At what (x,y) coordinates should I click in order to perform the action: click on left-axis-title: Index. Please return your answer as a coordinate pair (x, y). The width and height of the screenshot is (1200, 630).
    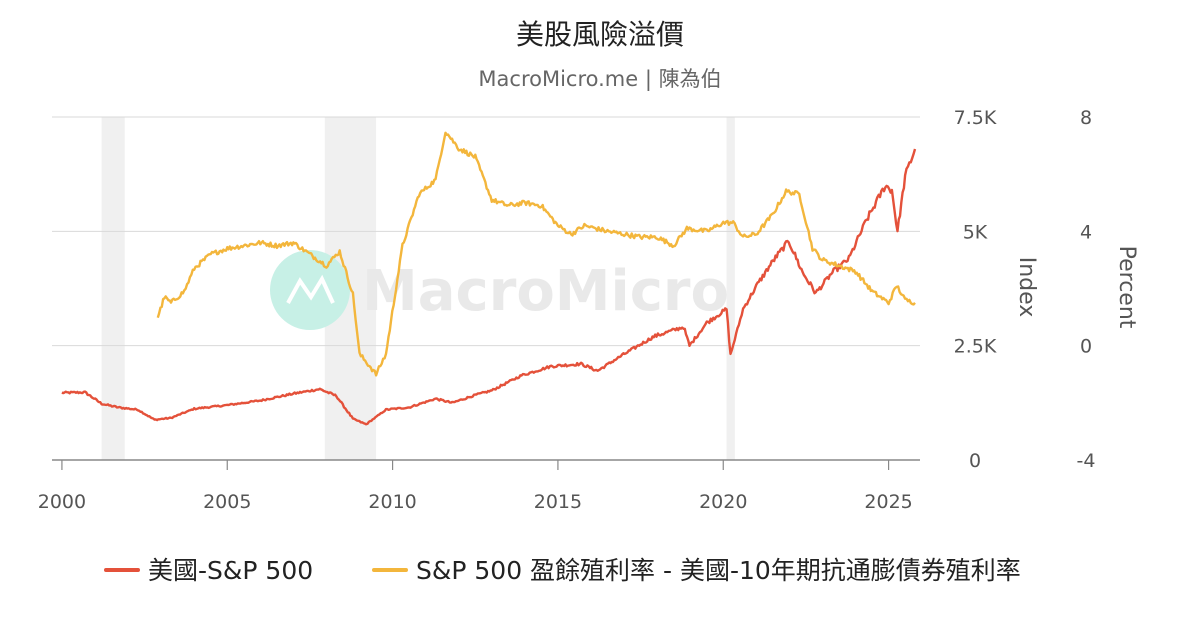
    Looking at the image, I should click on (1026, 287).